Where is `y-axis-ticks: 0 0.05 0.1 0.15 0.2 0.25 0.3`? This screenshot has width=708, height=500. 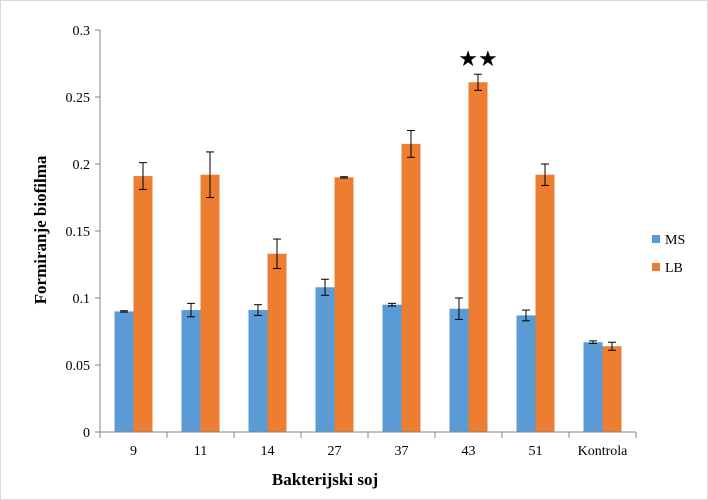 y-axis-ticks: 0 0.05 0.1 0.15 0.2 0.25 0.3 is located at coordinates (83, 232).